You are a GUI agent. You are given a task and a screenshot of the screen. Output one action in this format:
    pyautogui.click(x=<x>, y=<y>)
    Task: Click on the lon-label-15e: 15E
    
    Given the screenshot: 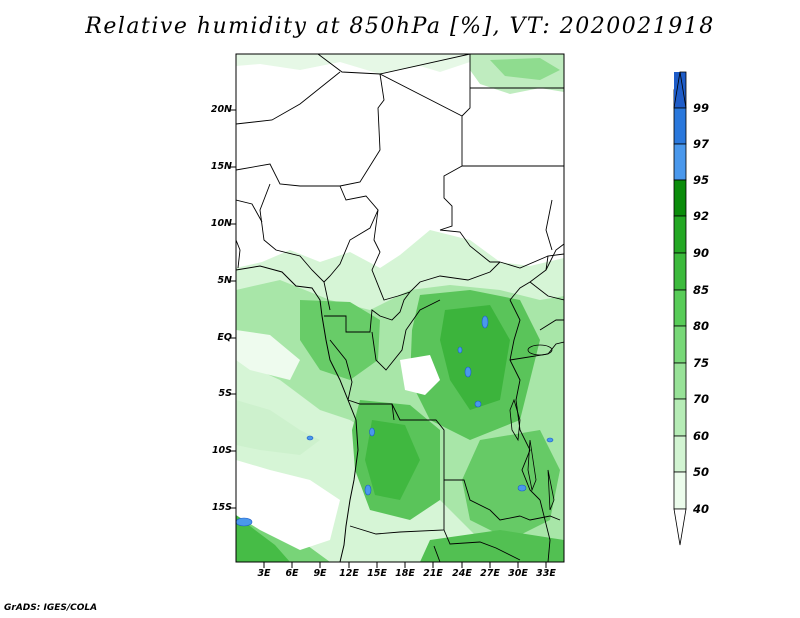 What is the action you would take?
    pyautogui.click(x=377, y=573)
    